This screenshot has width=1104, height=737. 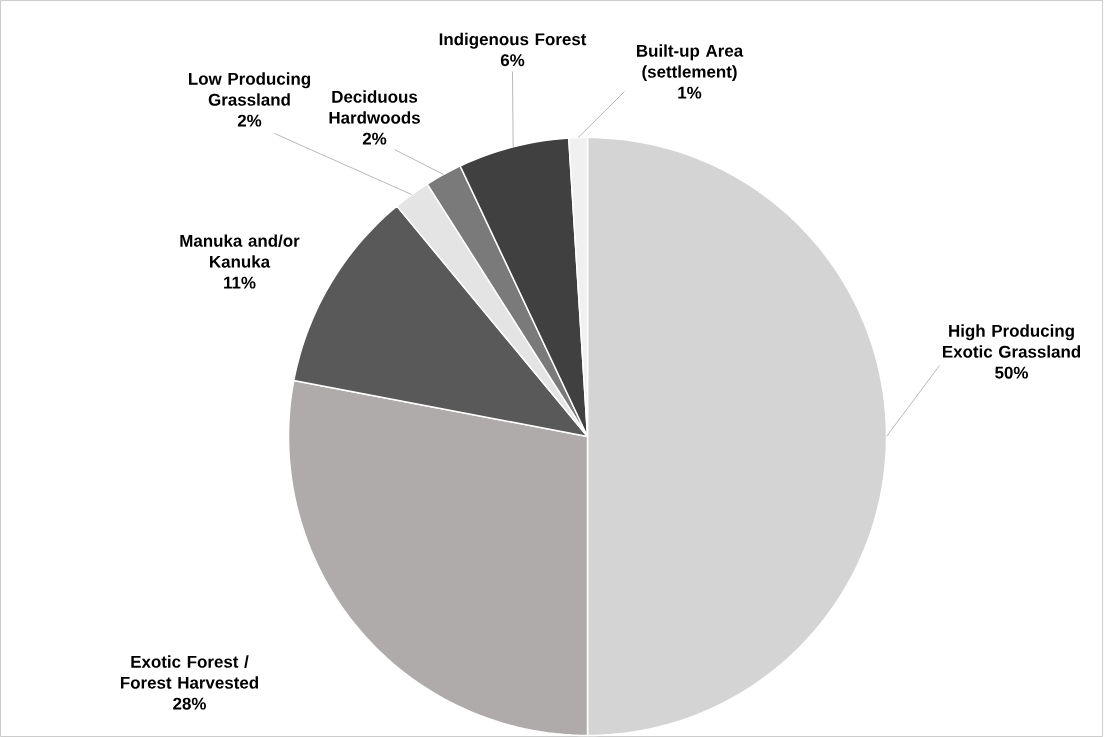 I want to click on slice-label: Manuka and/or Kanuka, so click(x=240, y=251).